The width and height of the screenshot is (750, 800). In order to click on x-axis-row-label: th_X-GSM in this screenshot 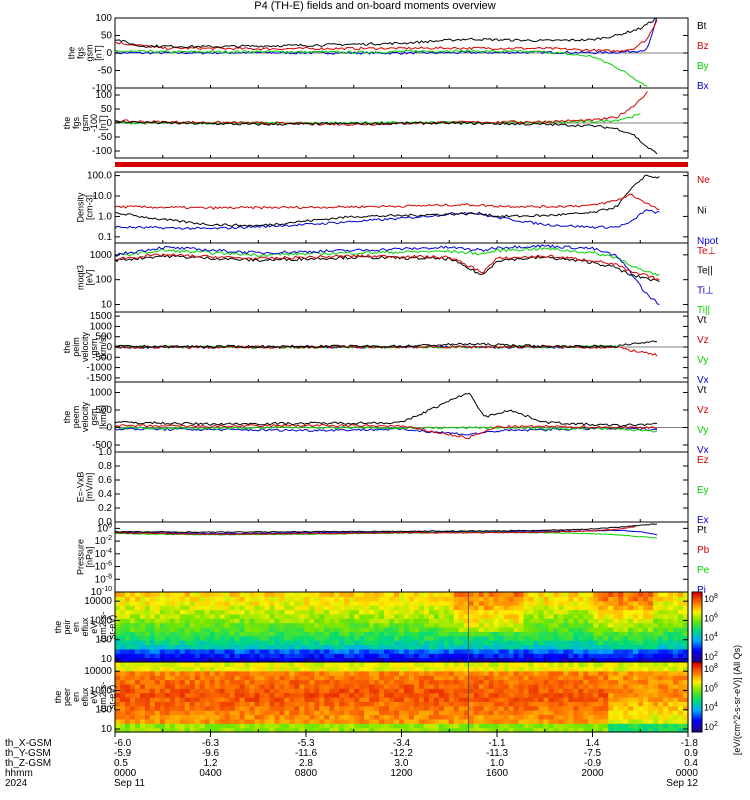, I will do `click(28, 743)`.